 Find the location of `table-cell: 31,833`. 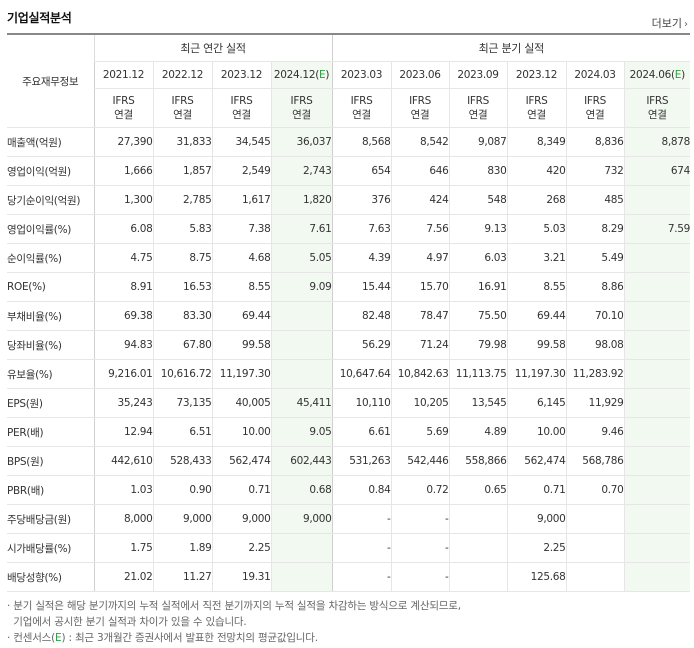

table-cell: 31,833 is located at coordinates (182, 142).